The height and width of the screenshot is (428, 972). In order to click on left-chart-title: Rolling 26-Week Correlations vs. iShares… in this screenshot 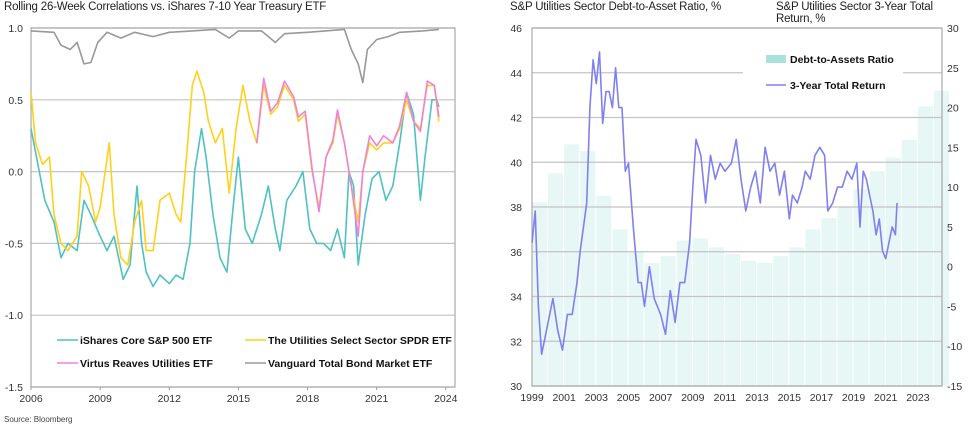, I will do `click(165, 7)`.